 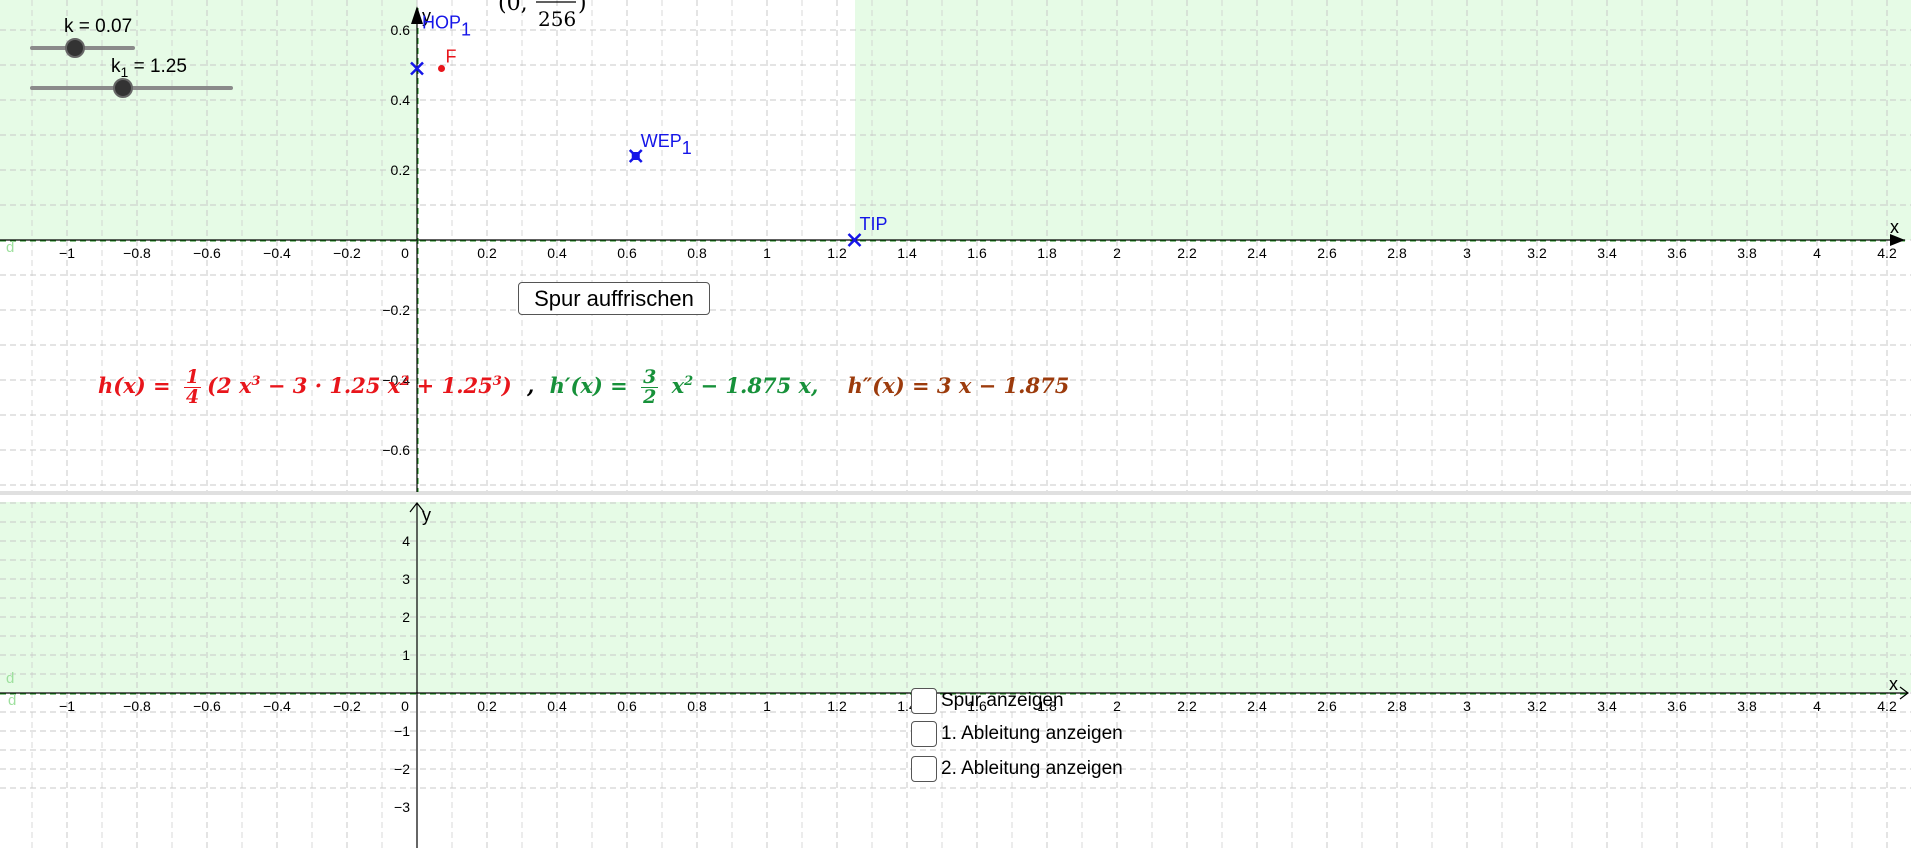 What do you see at coordinates (1002, 700) in the screenshot?
I see `checkbox-show-trace-label: Spur anzeigen` at bounding box center [1002, 700].